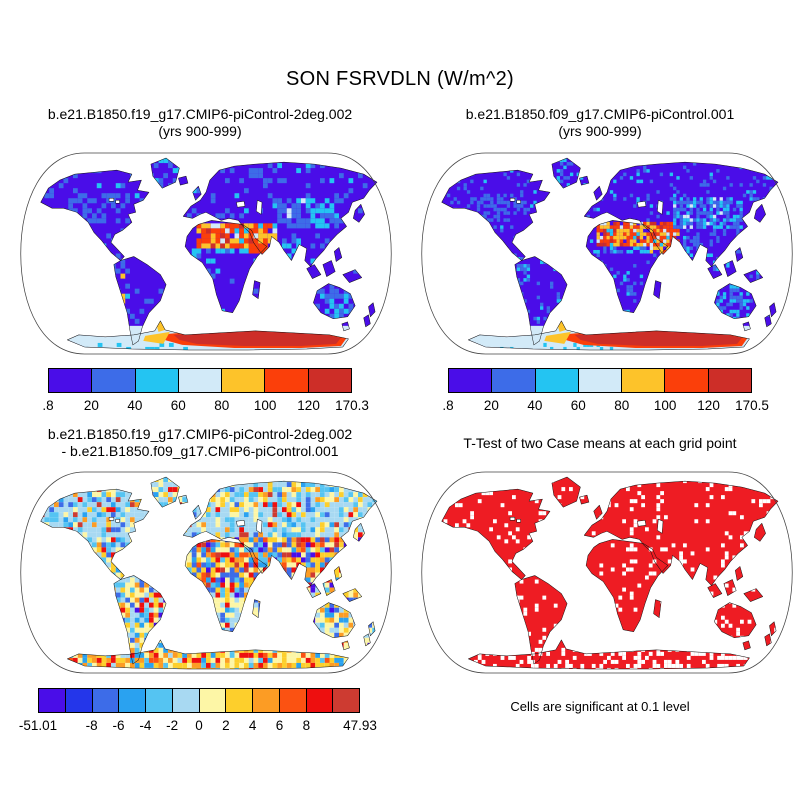 The height and width of the screenshot is (800, 800). Describe the element at coordinates (226, 725) in the screenshot. I see `colorbar-tick-label: 2` at that location.